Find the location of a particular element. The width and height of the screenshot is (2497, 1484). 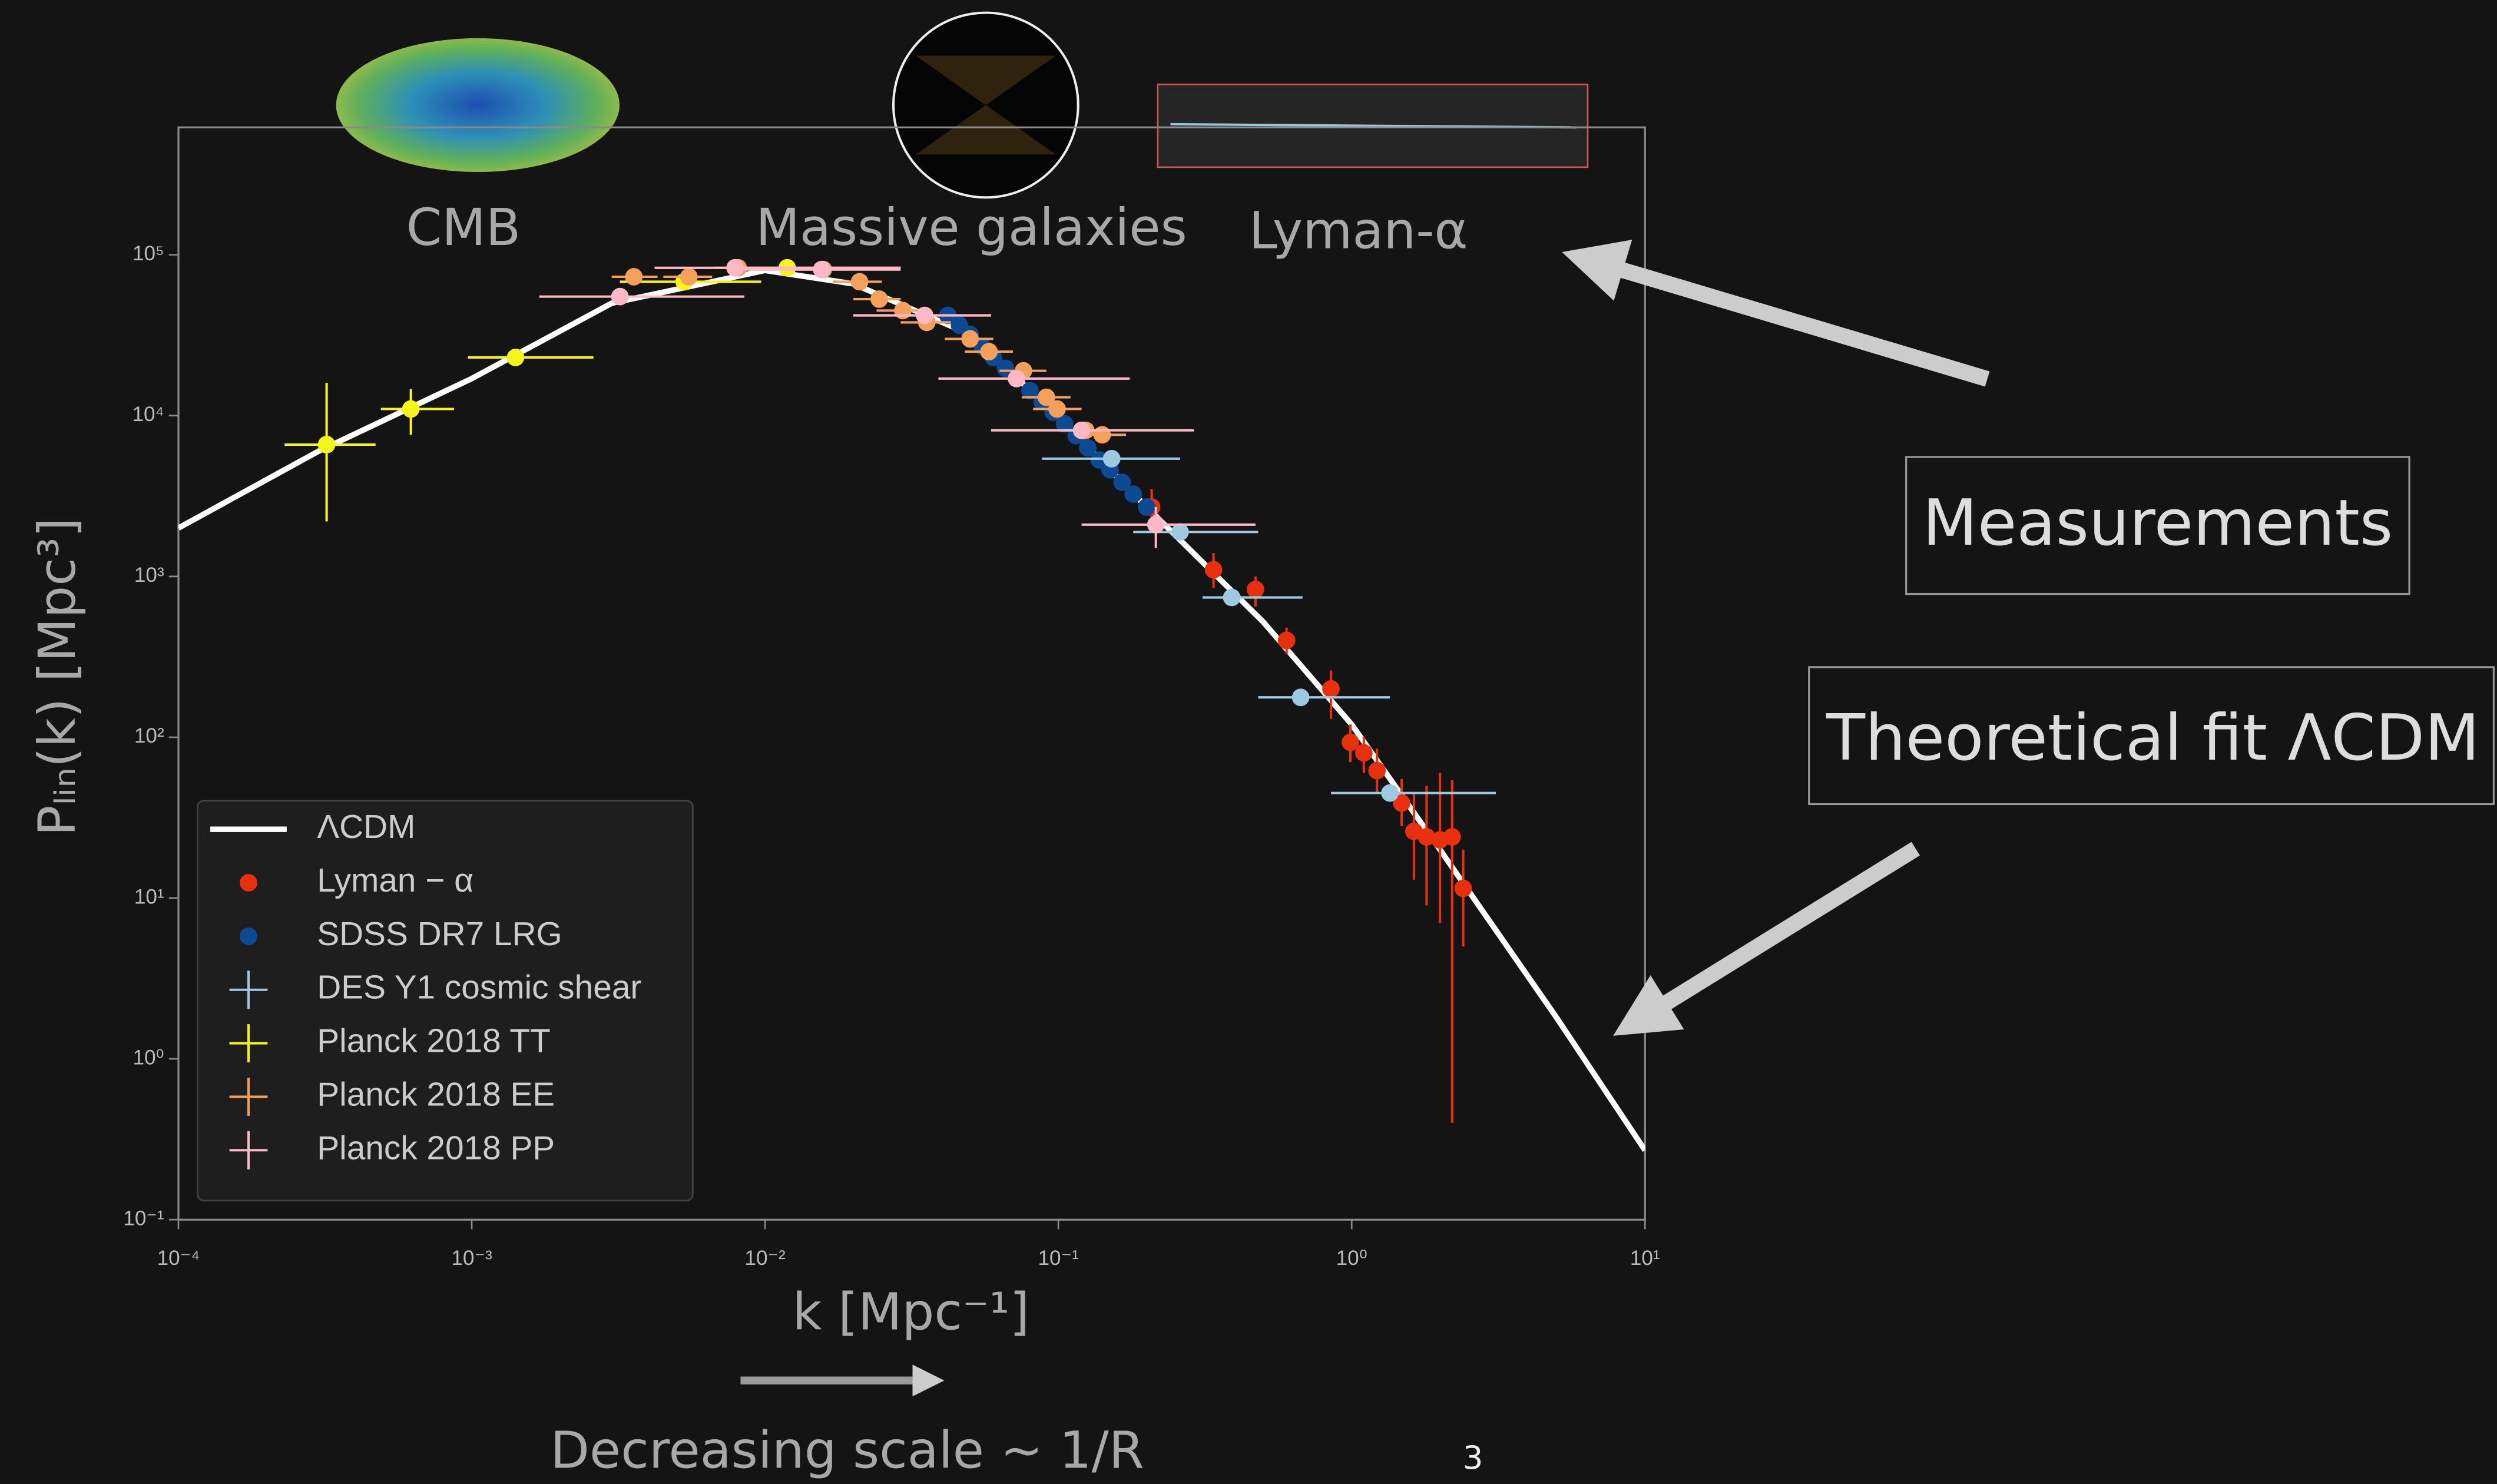

x-tick-label: 10⁻² is located at coordinates (765, 1258).